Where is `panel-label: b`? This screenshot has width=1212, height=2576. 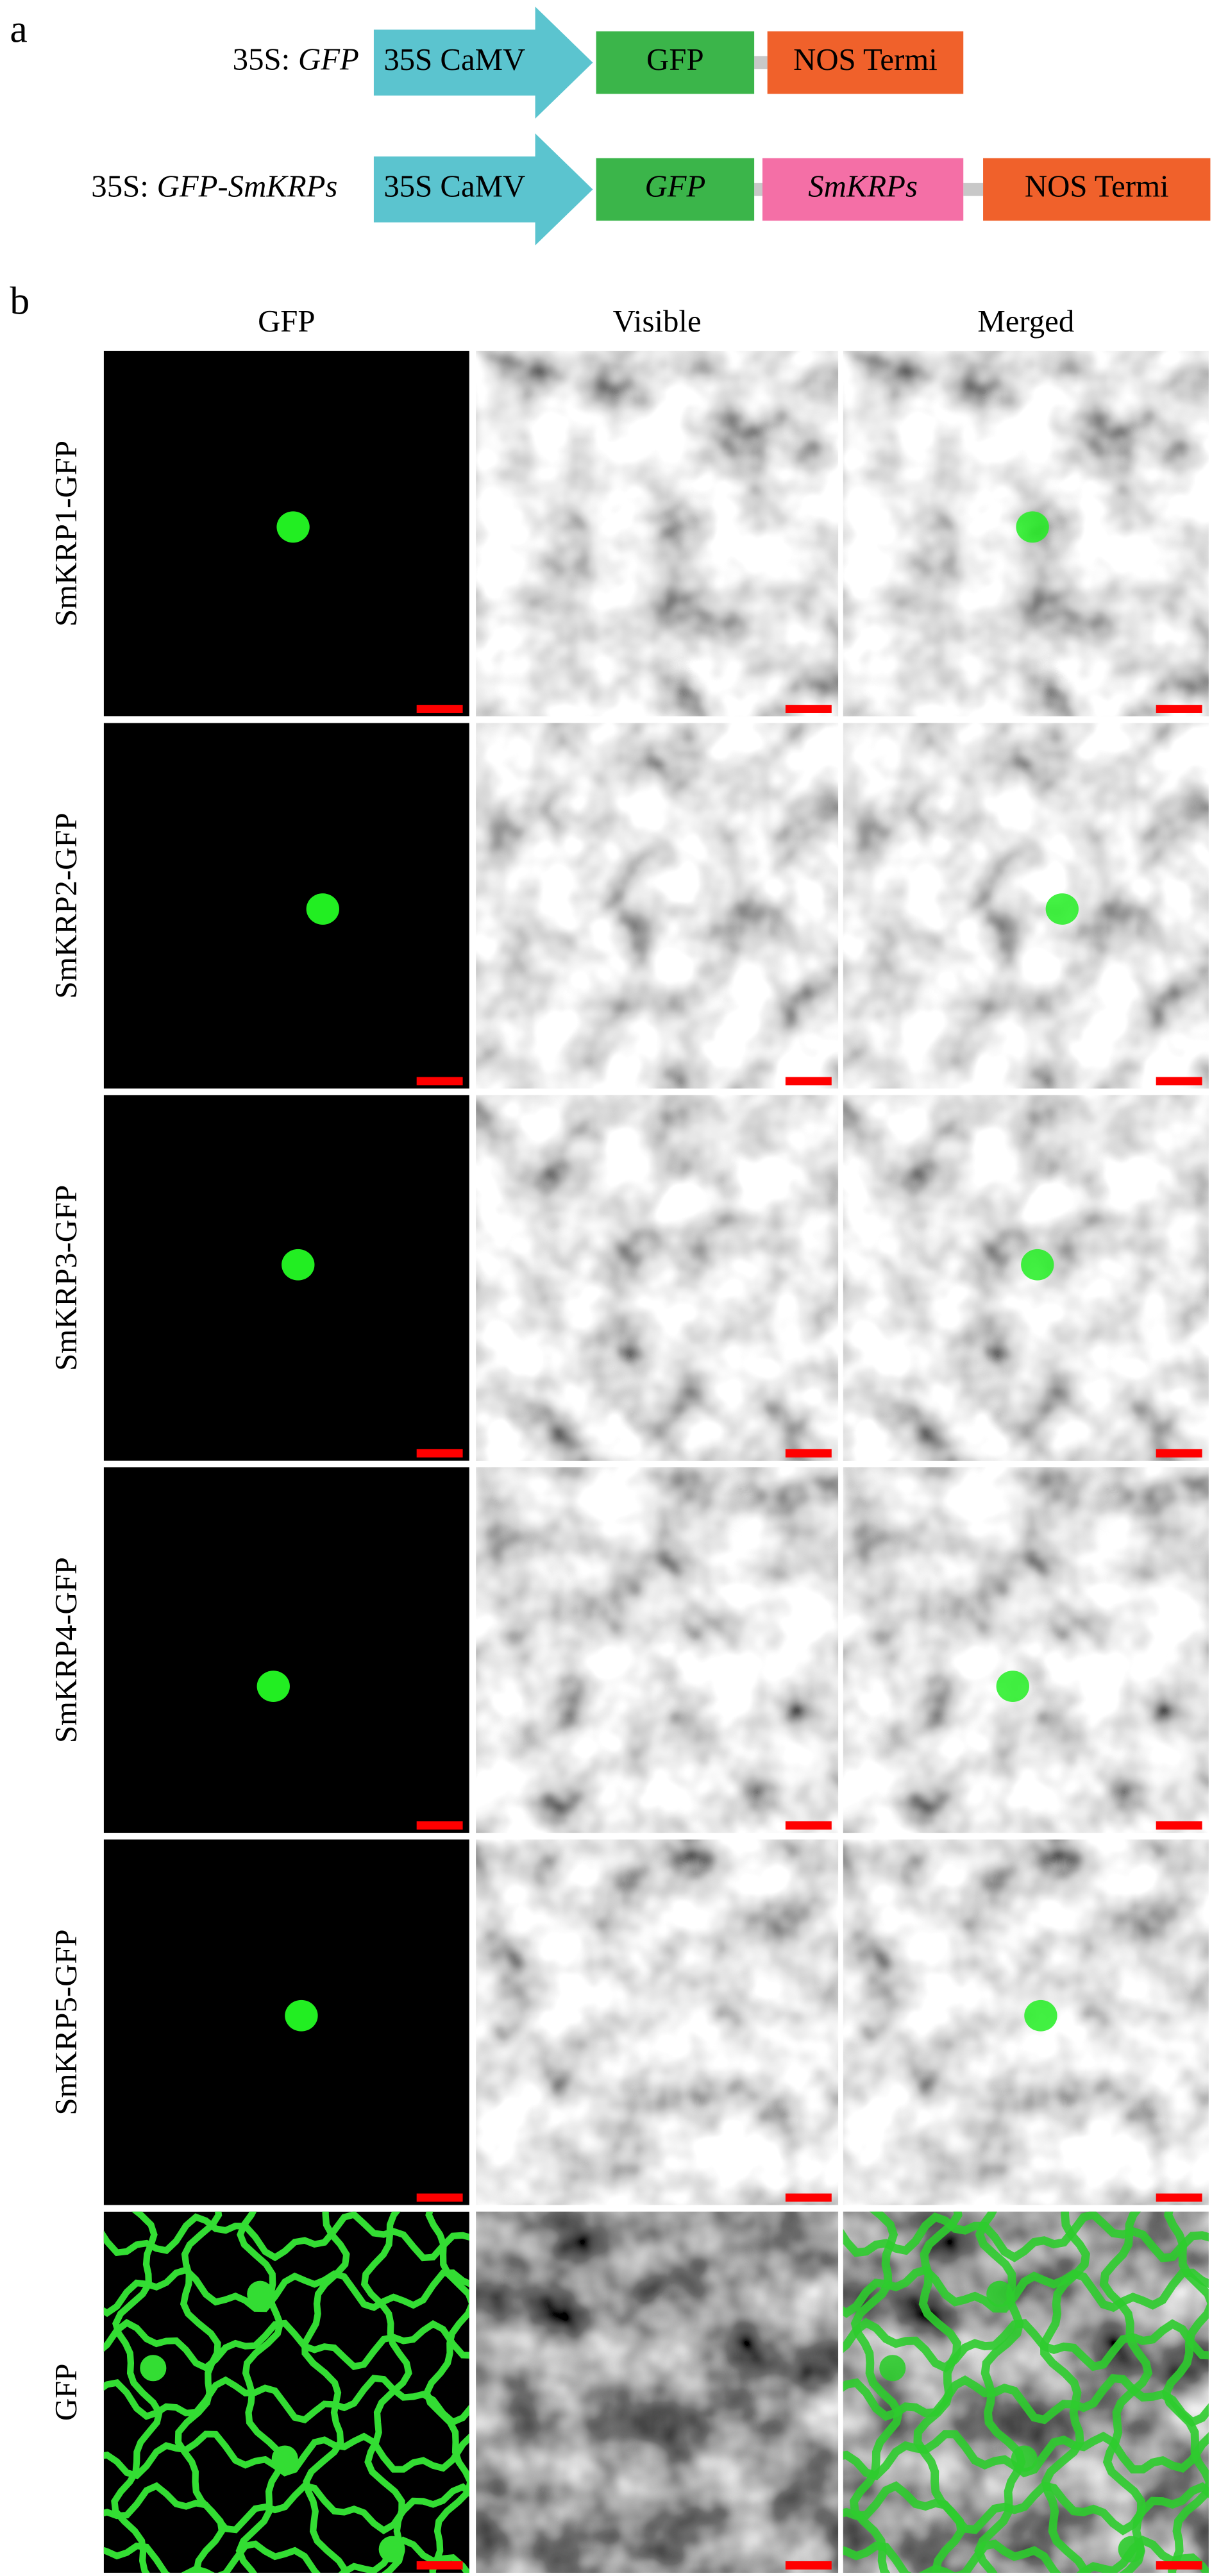 panel-label: b is located at coordinates (19, 301).